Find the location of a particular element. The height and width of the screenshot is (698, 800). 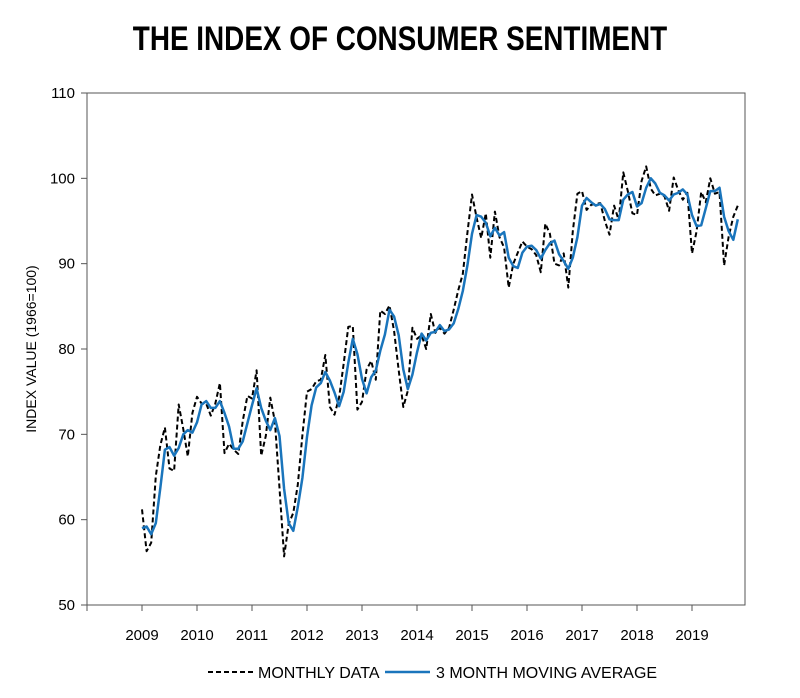

y-axis: 50 60 70 80 90 100 110 is located at coordinates (68, 349).